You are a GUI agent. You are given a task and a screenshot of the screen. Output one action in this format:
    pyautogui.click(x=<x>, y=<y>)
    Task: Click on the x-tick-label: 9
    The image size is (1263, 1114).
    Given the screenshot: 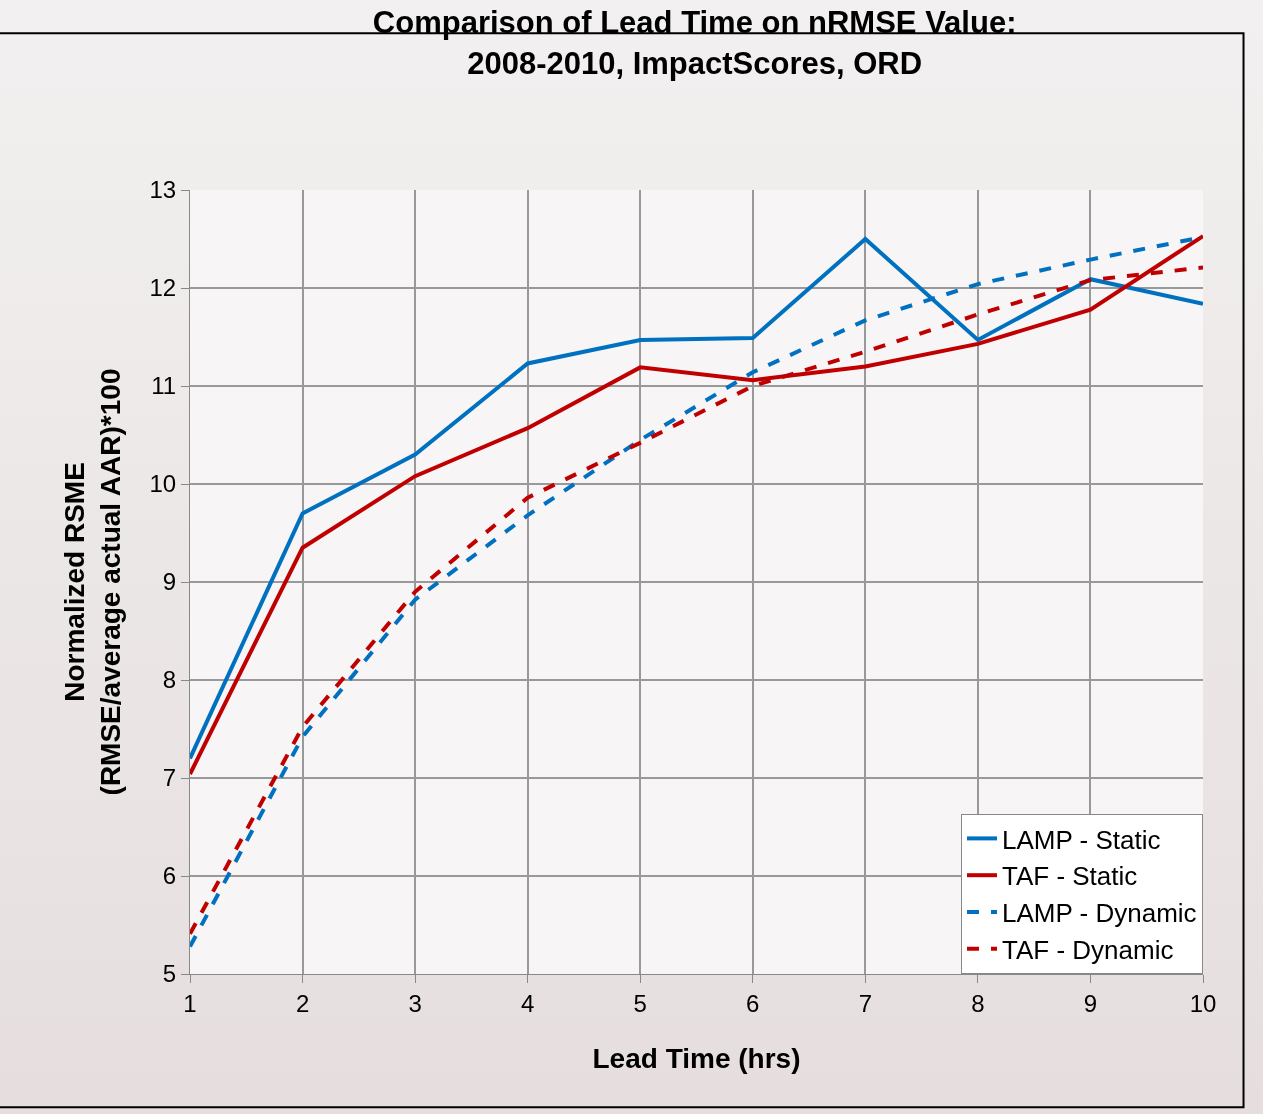 What is the action you would take?
    pyautogui.click(x=1090, y=1003)
    